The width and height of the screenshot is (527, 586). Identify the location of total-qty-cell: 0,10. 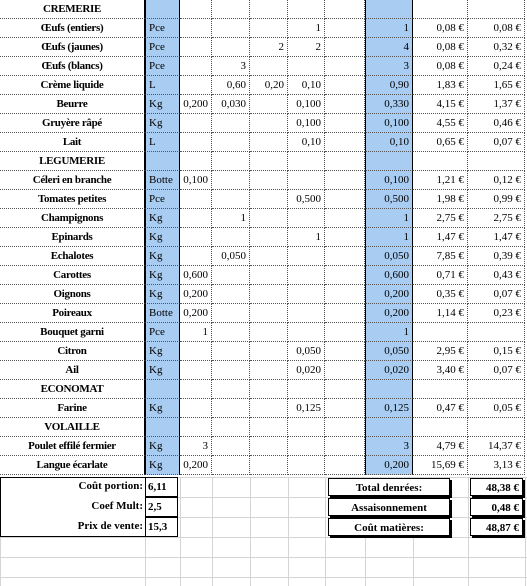
(389, 142).